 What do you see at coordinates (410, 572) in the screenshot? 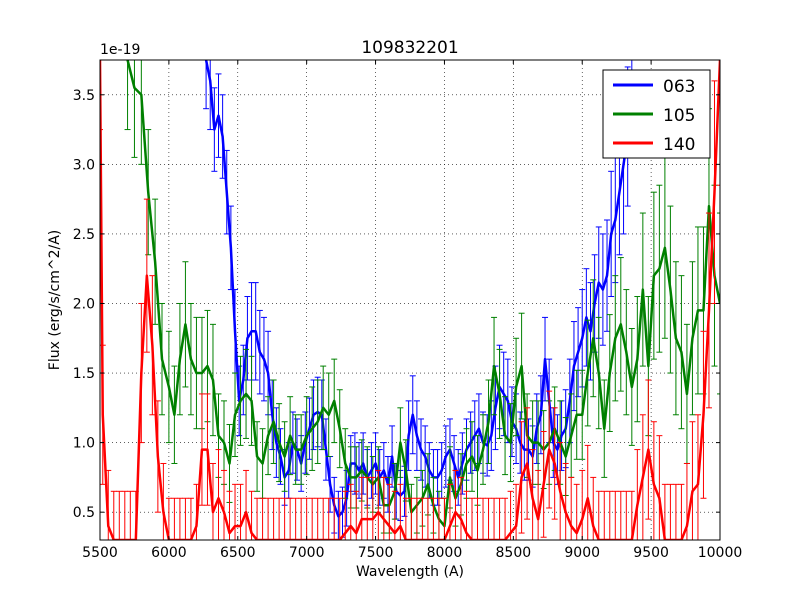
I see `x-axis-label: Wavelength (A)` at bounding box center [410, 572].